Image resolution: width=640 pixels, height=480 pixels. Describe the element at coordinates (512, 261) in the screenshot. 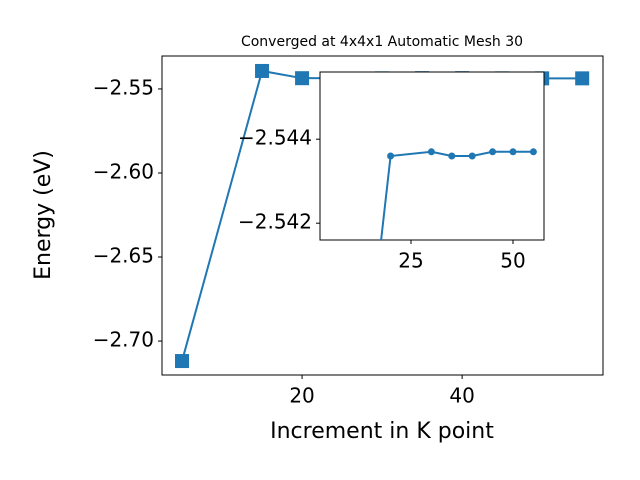

I see `x-tick-label: 50` at that location.